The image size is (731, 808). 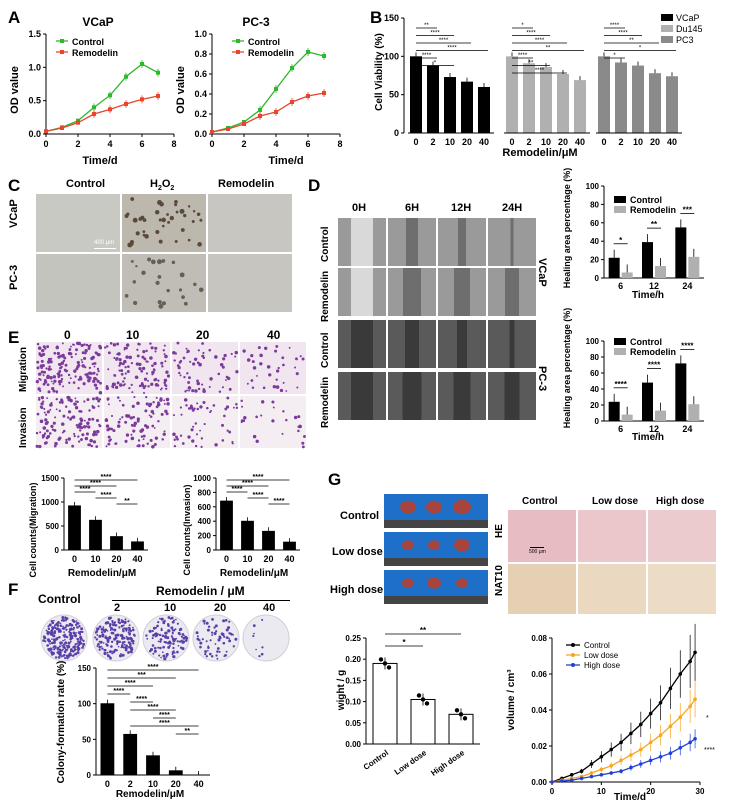 What do you see at coordinates (14, 213) in the screenshot?
I see `c-row-vcap: VCaP` at bounding box center [14, 213].